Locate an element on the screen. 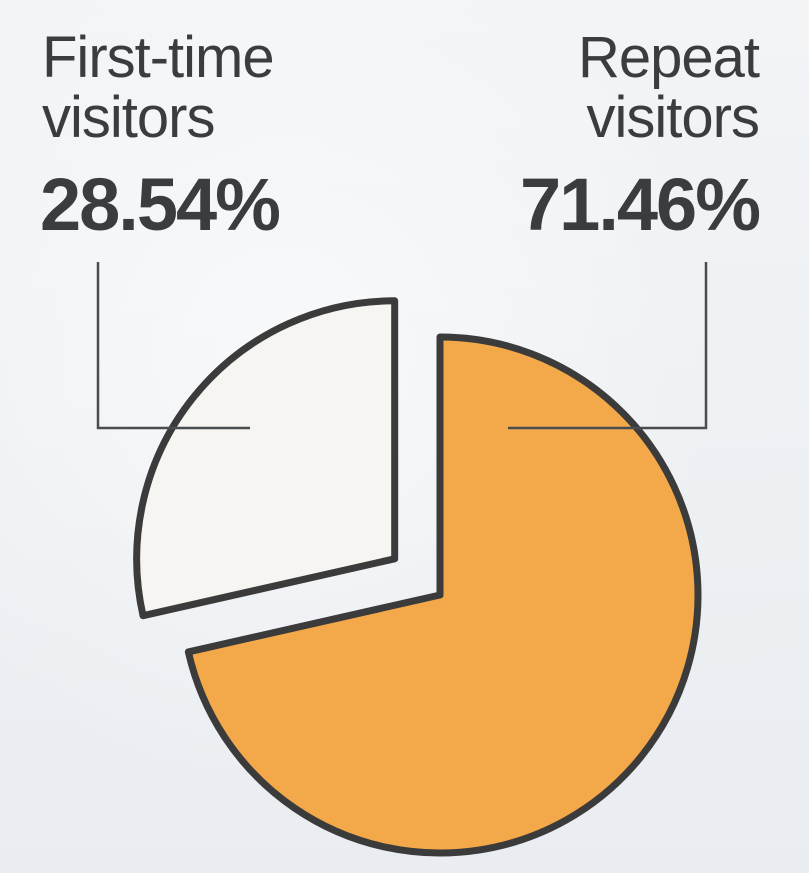 Image resolution: width=809 pixels, height=873 pixels. repeat-visitors-label: Repeat visitors is located at coordinates (668, 87).